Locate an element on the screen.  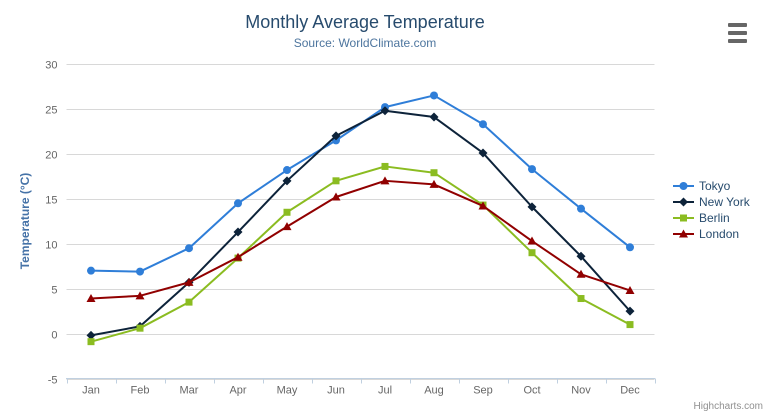
legend-marker-square-icon is located at coordinates (683, 218).